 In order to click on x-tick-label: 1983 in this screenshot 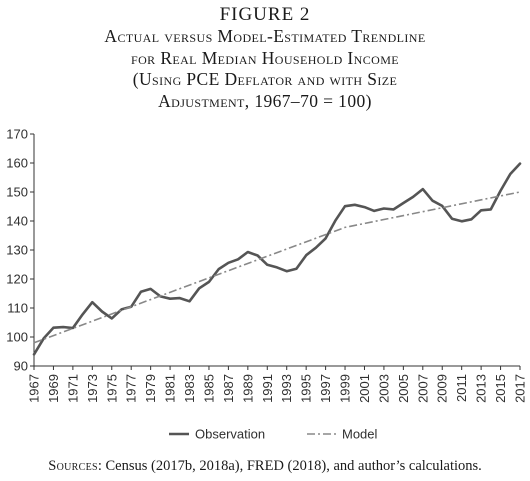, I will do `click(189, 388)`.